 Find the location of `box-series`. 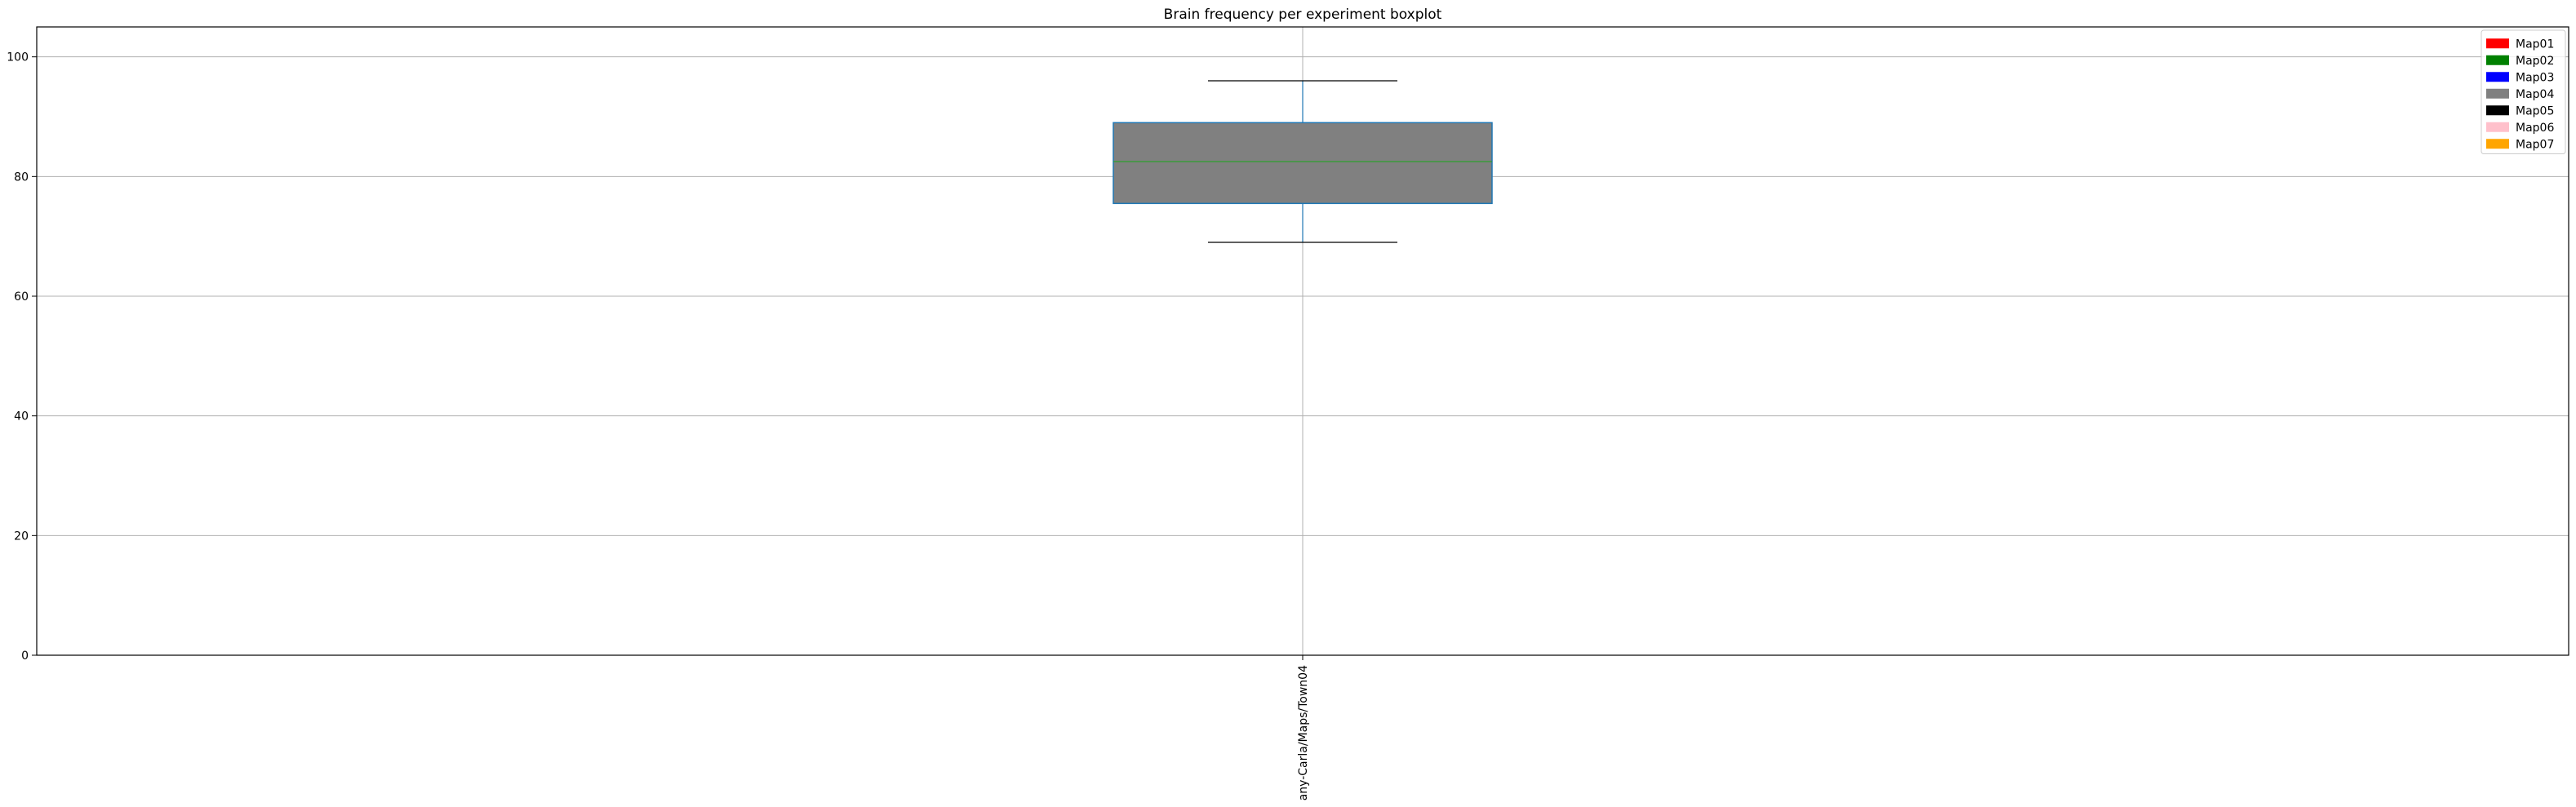

box-series is located at coordinates (1303, 161).